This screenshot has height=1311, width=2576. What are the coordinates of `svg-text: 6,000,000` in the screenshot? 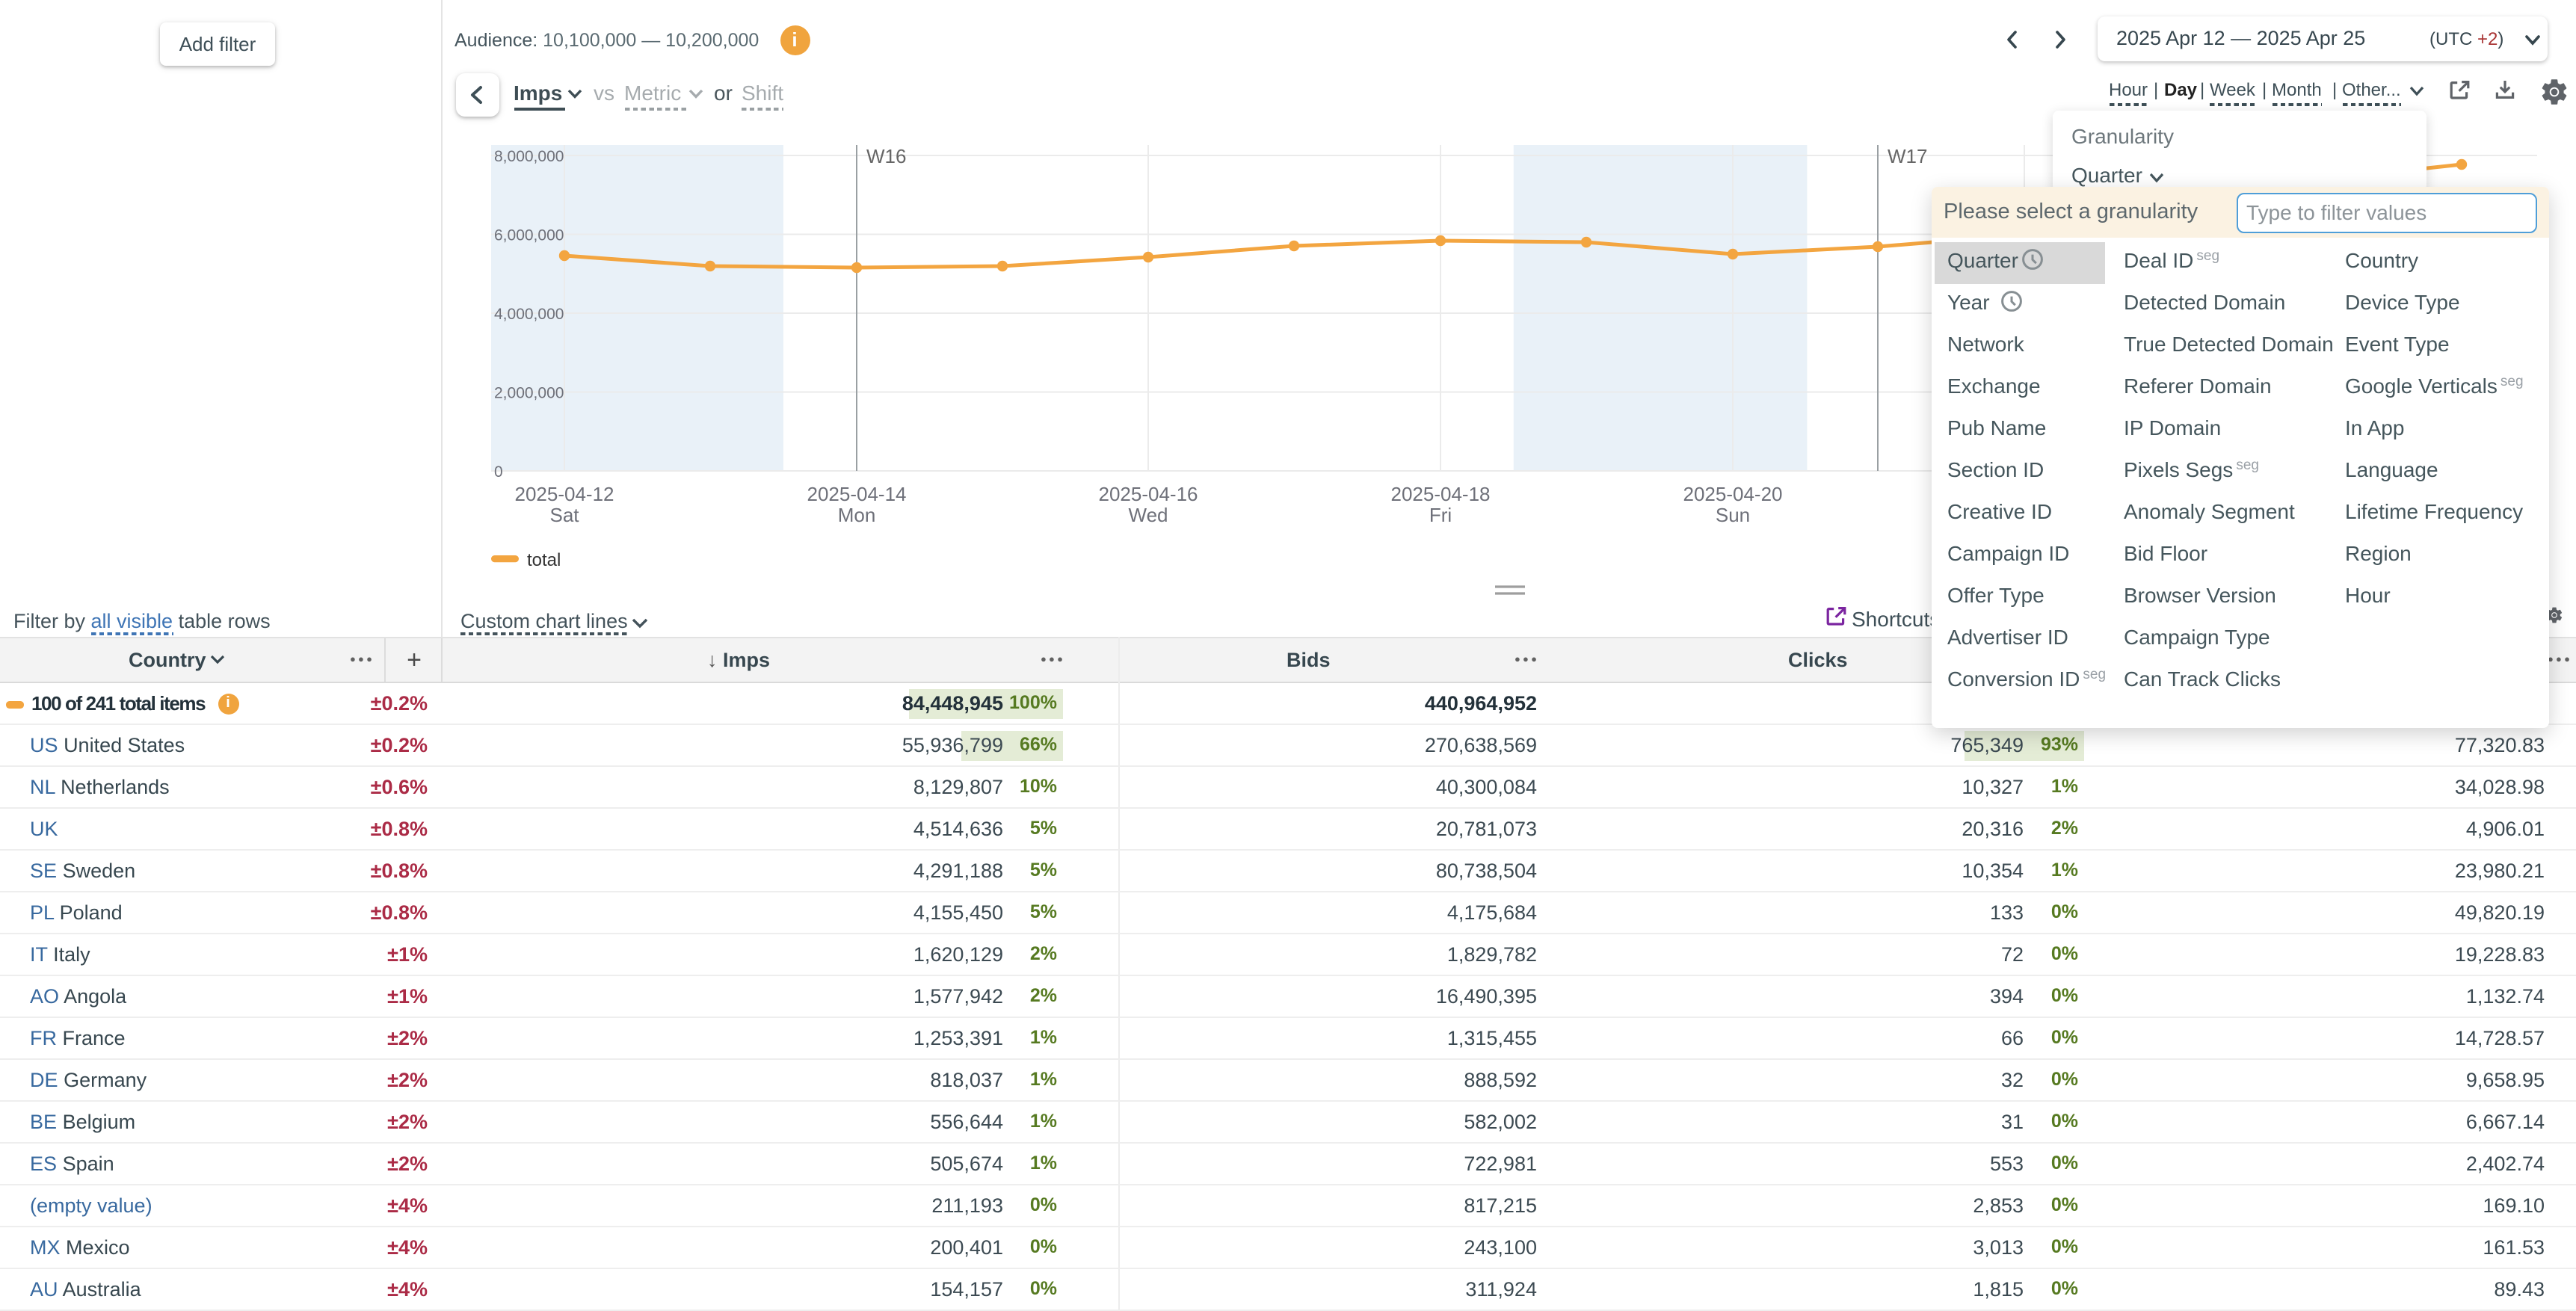 It's located at (529, 235).